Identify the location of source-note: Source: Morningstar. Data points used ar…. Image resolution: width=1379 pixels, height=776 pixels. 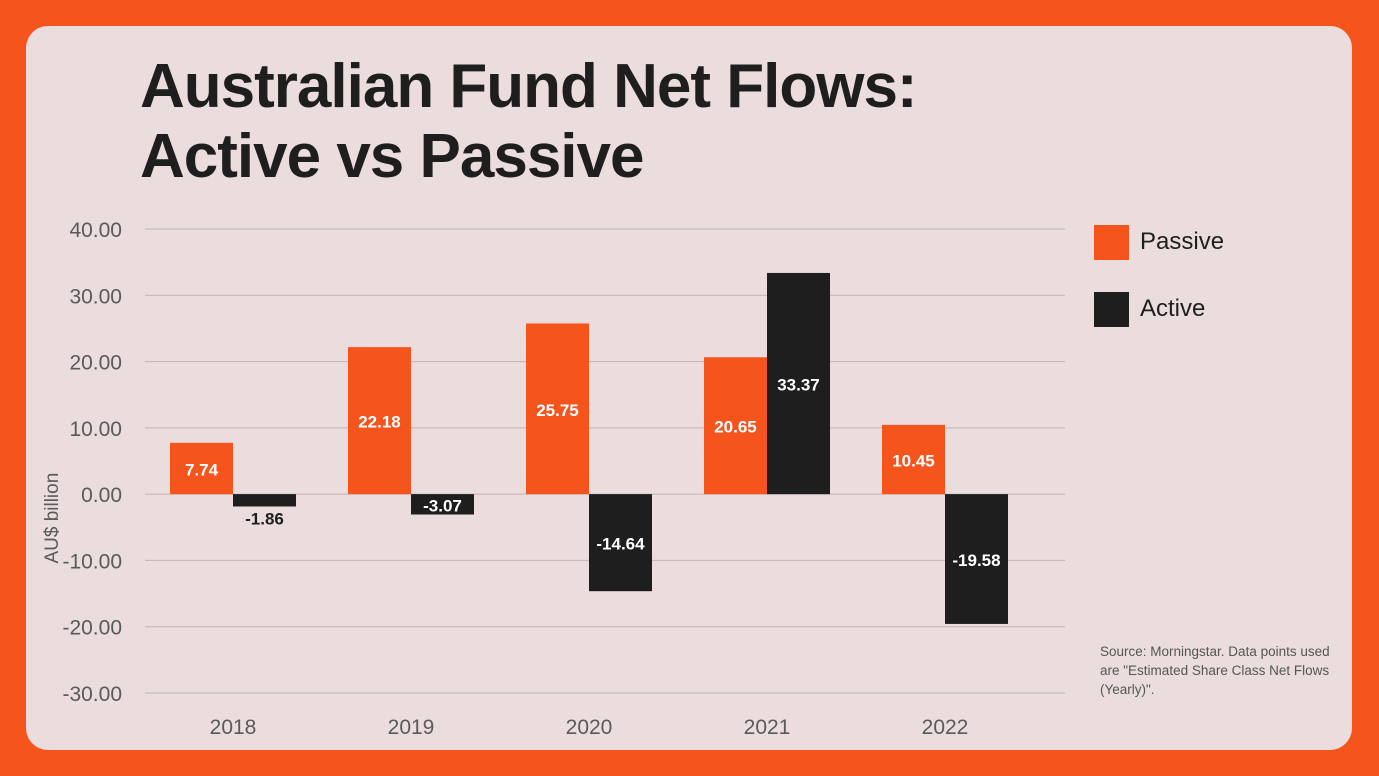
(1215, 670).